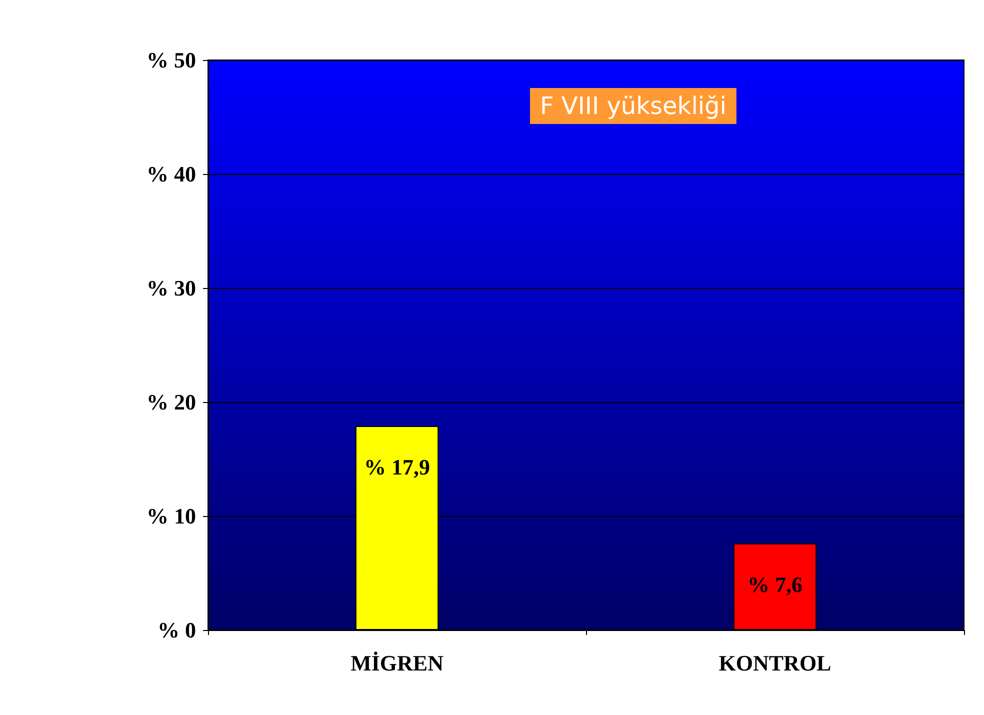 Image resolution: width=984 pixels, height=715 pixels. I want to click on data-label: % 7,6, so click(775, 584).